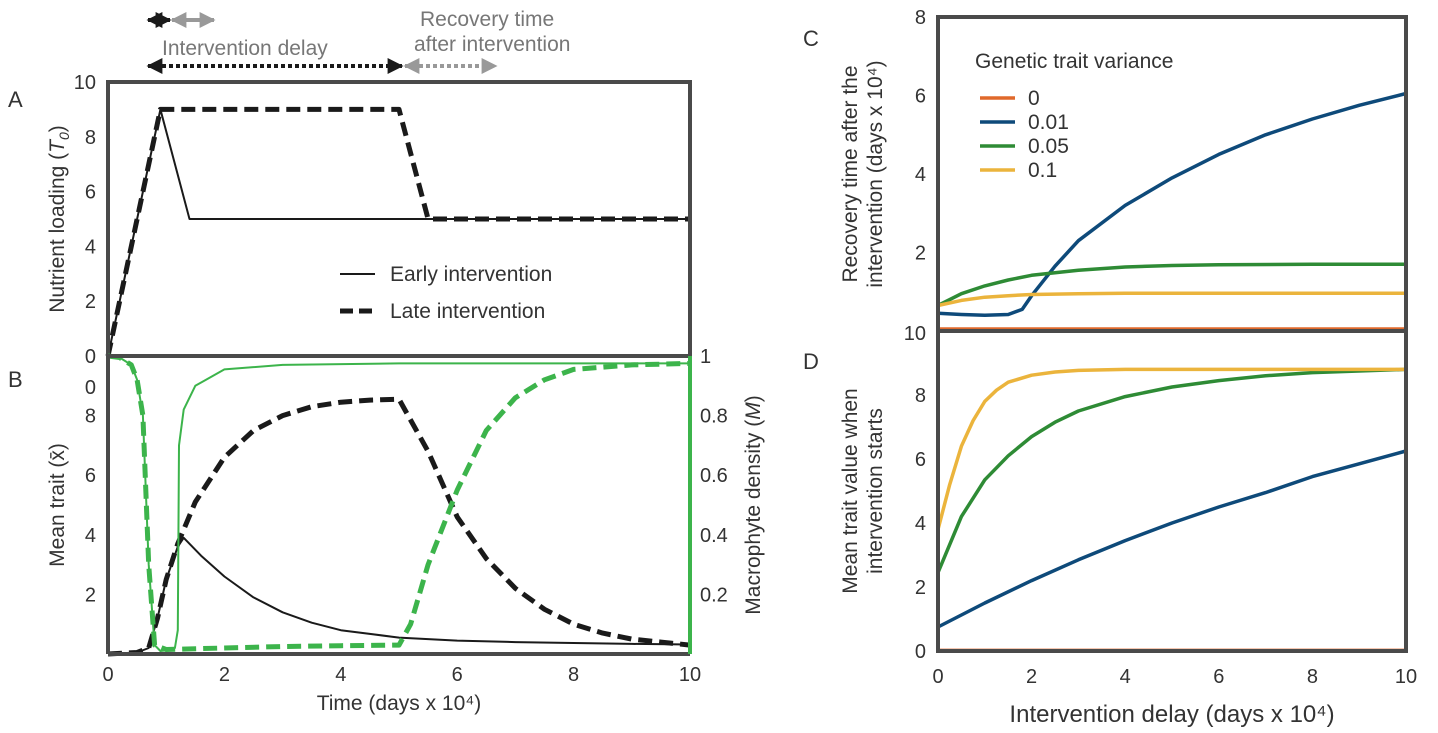 The image size is (1438, 733). What do you see at coordinates (875, 491) in the screenshot?
I see `panel-d-y-axis-label-2: intervention starts` at bounding box center [875, 491].